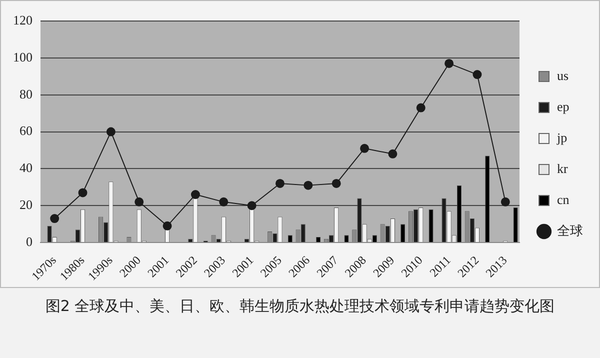 The width and height of the screenshot is (600, 358). What do you see at coordinates (26, 130) in the screenshot?
I see `y-tick-label: 60` at bounding box center [26, 130].